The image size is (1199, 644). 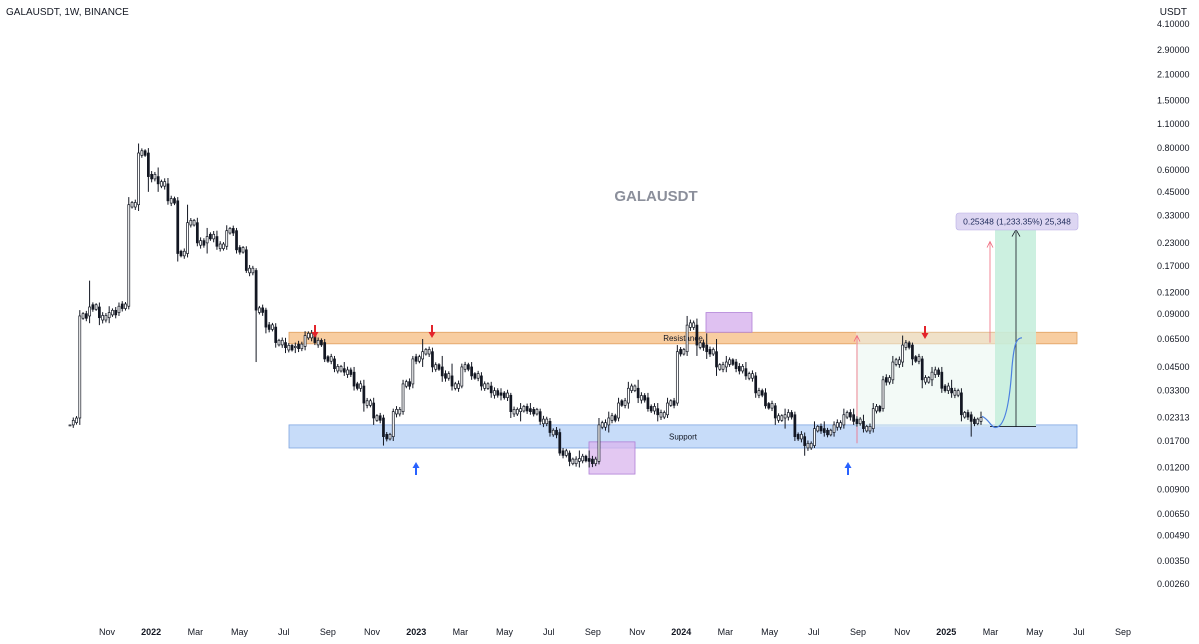 What do you see at coordinates (1173, 339) in the screenshot?
I see `price-tick-label: 0.06500` at bounding box center [1173, 339].